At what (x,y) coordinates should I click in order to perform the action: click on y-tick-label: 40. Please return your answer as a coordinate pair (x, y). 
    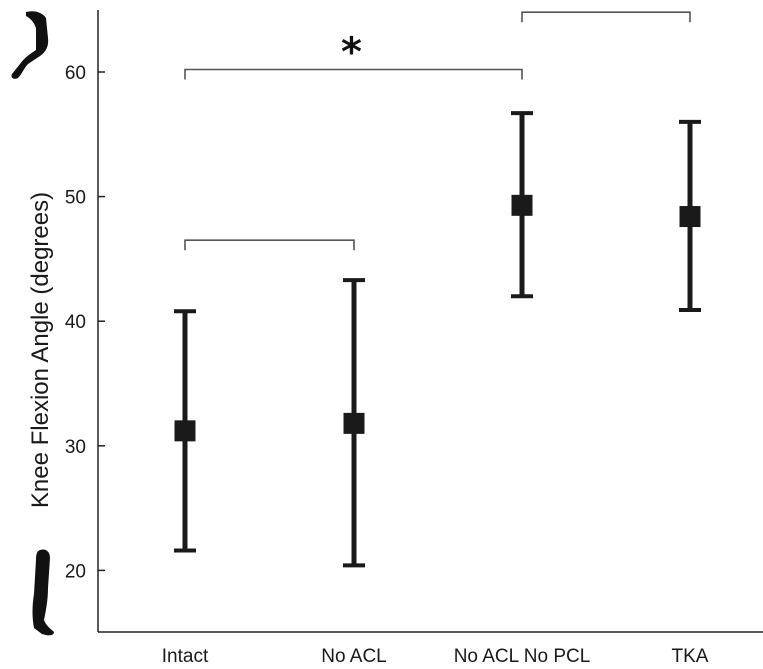
    Looking at the image, I should click on (75, 322).